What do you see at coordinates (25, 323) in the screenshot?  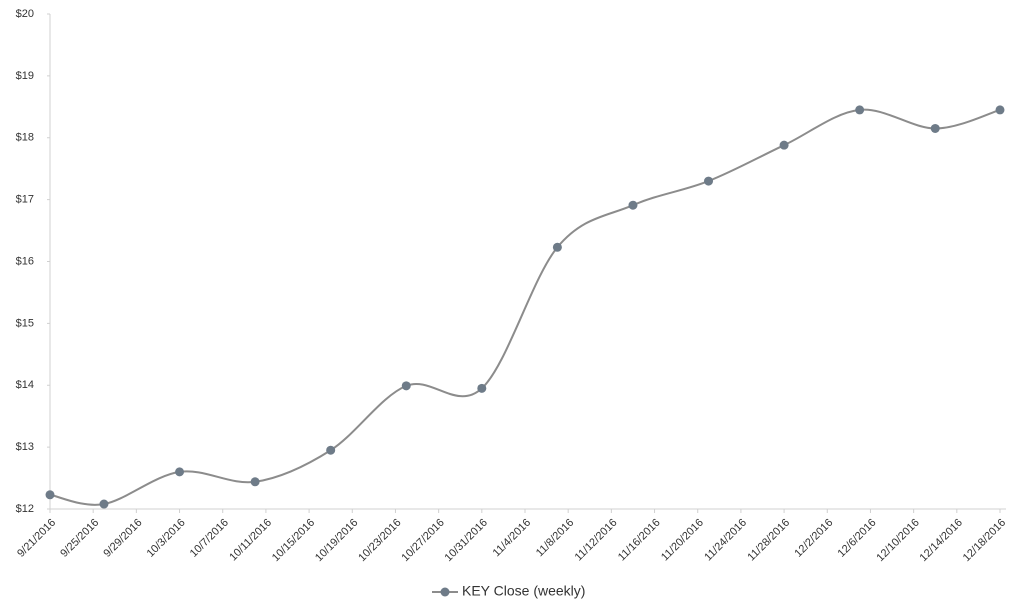 I see `y-tick-label: $15` at bounding box center [25, 323].